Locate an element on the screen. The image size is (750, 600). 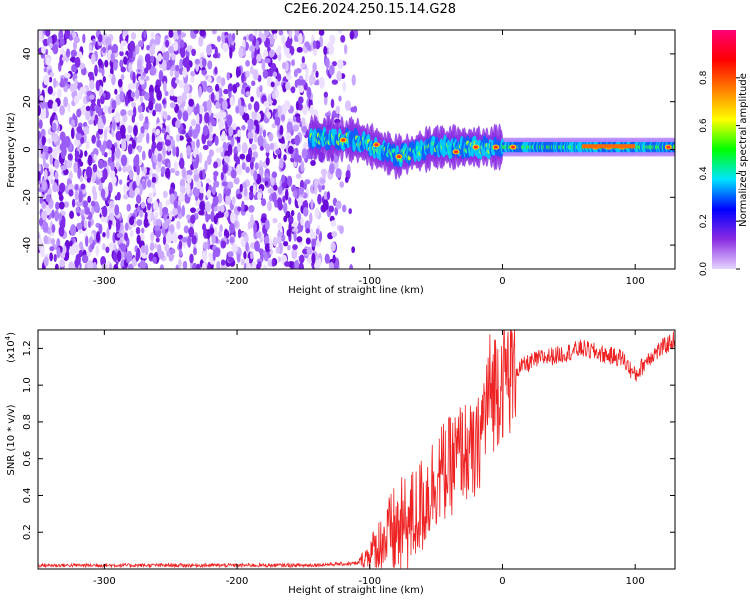
snr-y-tick-label: 0.4 is located at coordinates (27, 496).